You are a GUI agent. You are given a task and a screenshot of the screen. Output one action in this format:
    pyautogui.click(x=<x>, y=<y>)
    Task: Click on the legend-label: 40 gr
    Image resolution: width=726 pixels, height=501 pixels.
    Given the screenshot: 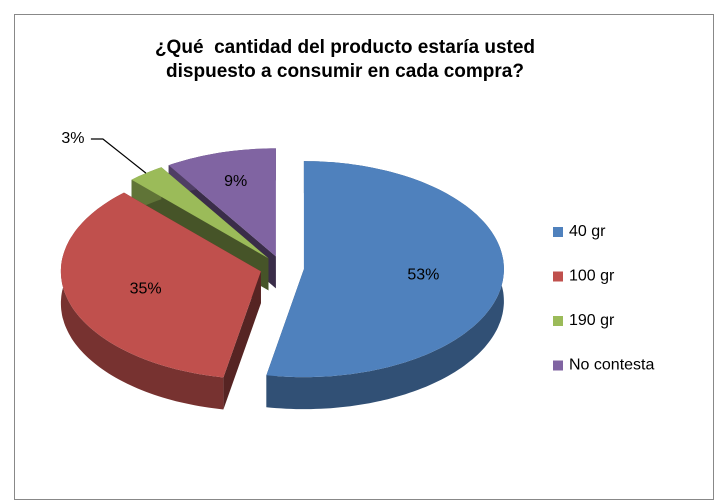 What is the action you would take?
    pyautogui.click(x=587, y=231)
    